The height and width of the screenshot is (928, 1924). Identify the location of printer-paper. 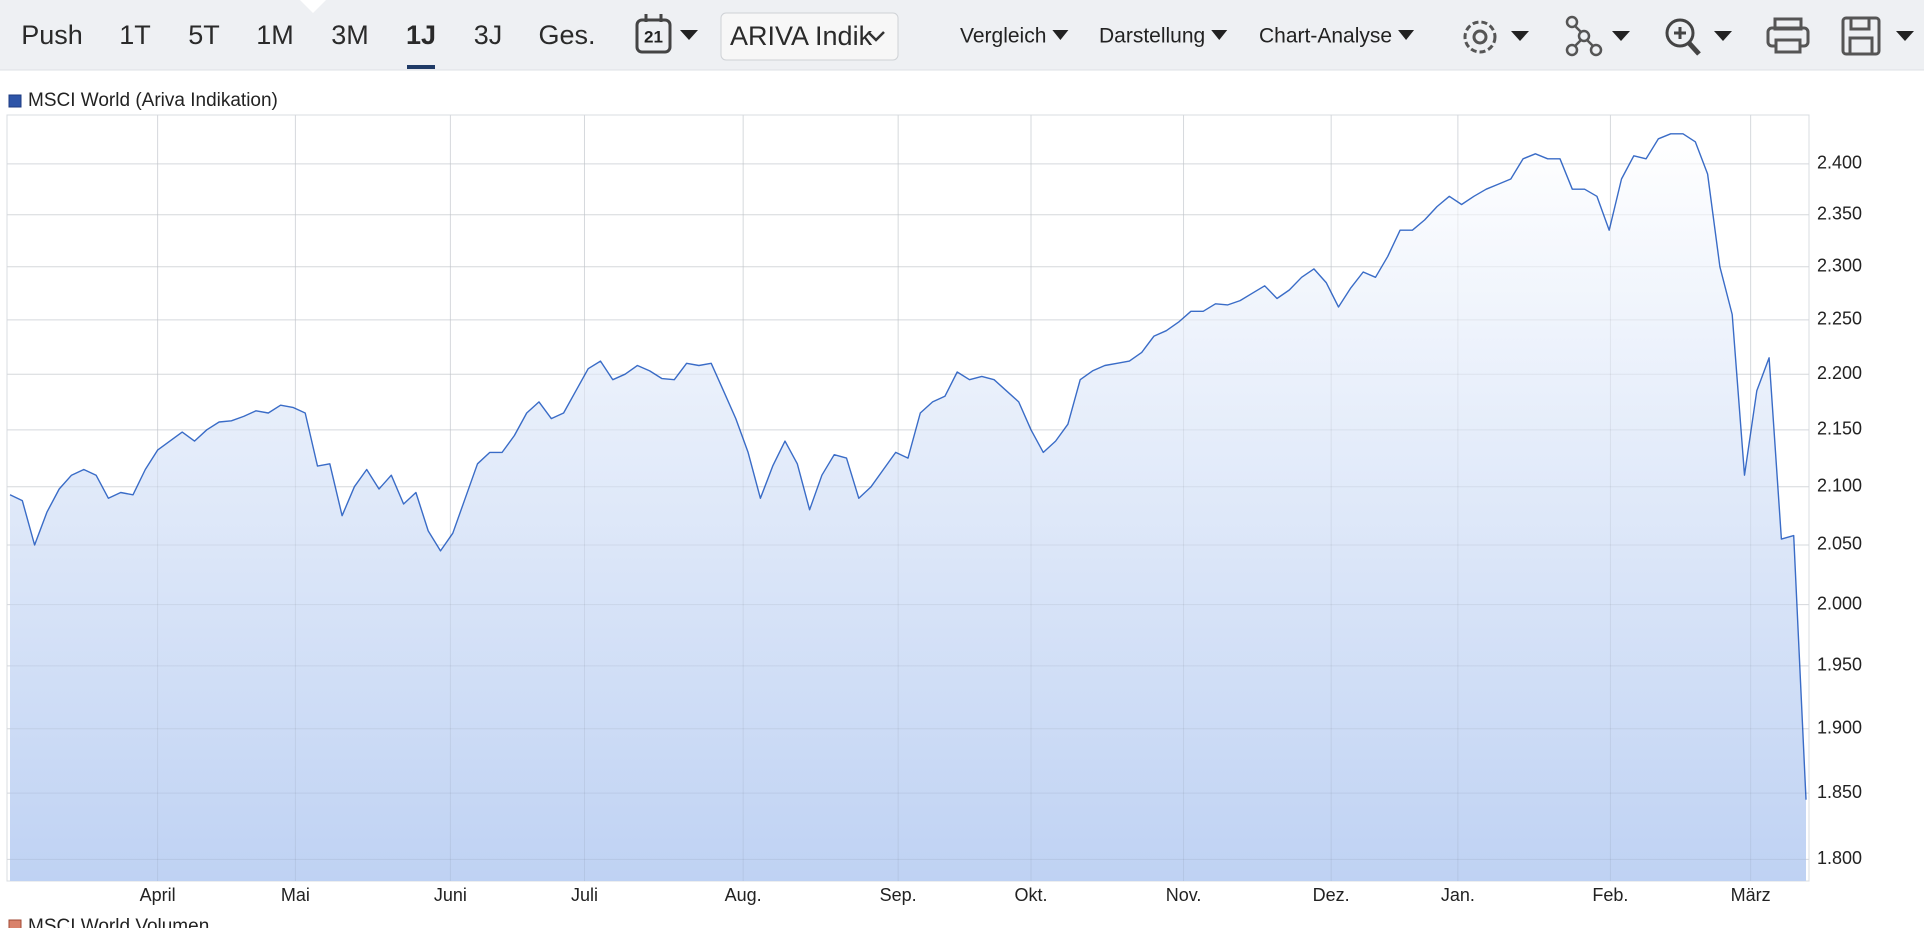
(1788, 46).